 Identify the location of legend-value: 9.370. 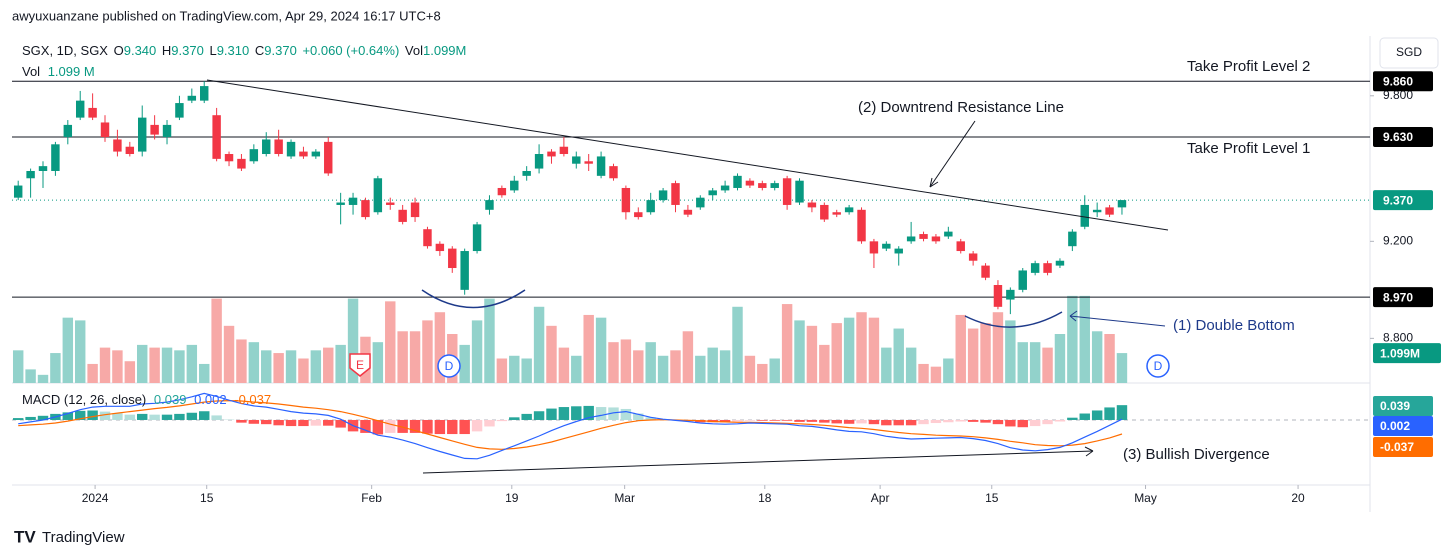
(187, 50).